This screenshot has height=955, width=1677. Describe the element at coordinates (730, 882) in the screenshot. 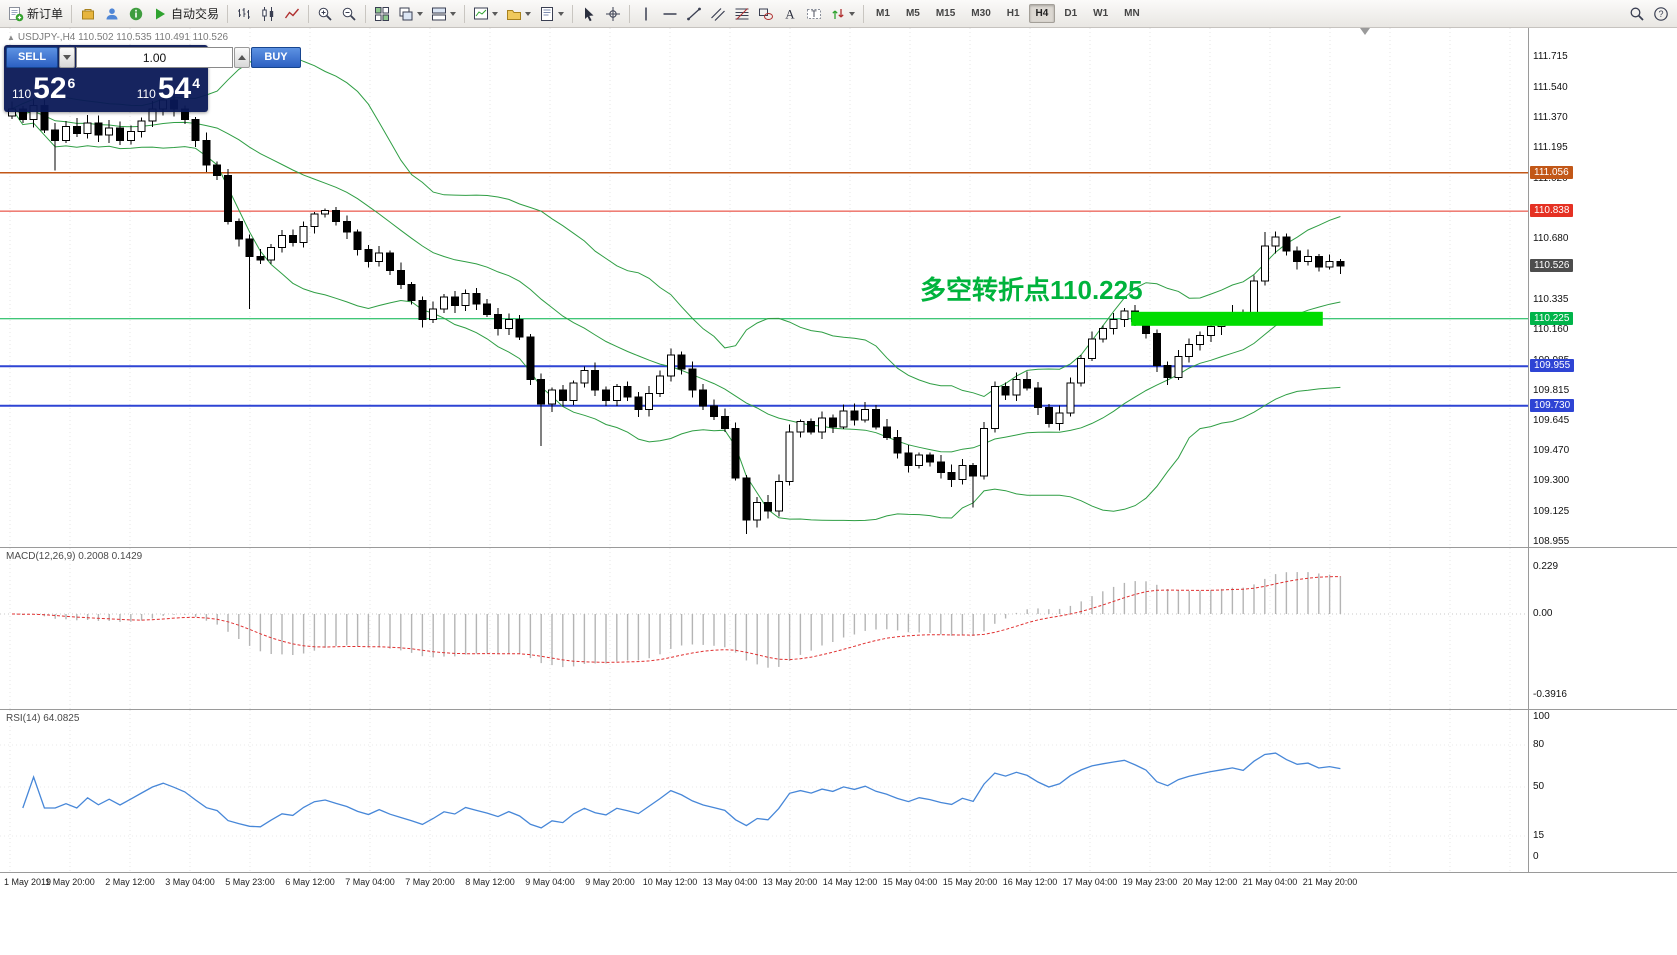

I see `time-axis-label: 13 May 04:00` at that location.